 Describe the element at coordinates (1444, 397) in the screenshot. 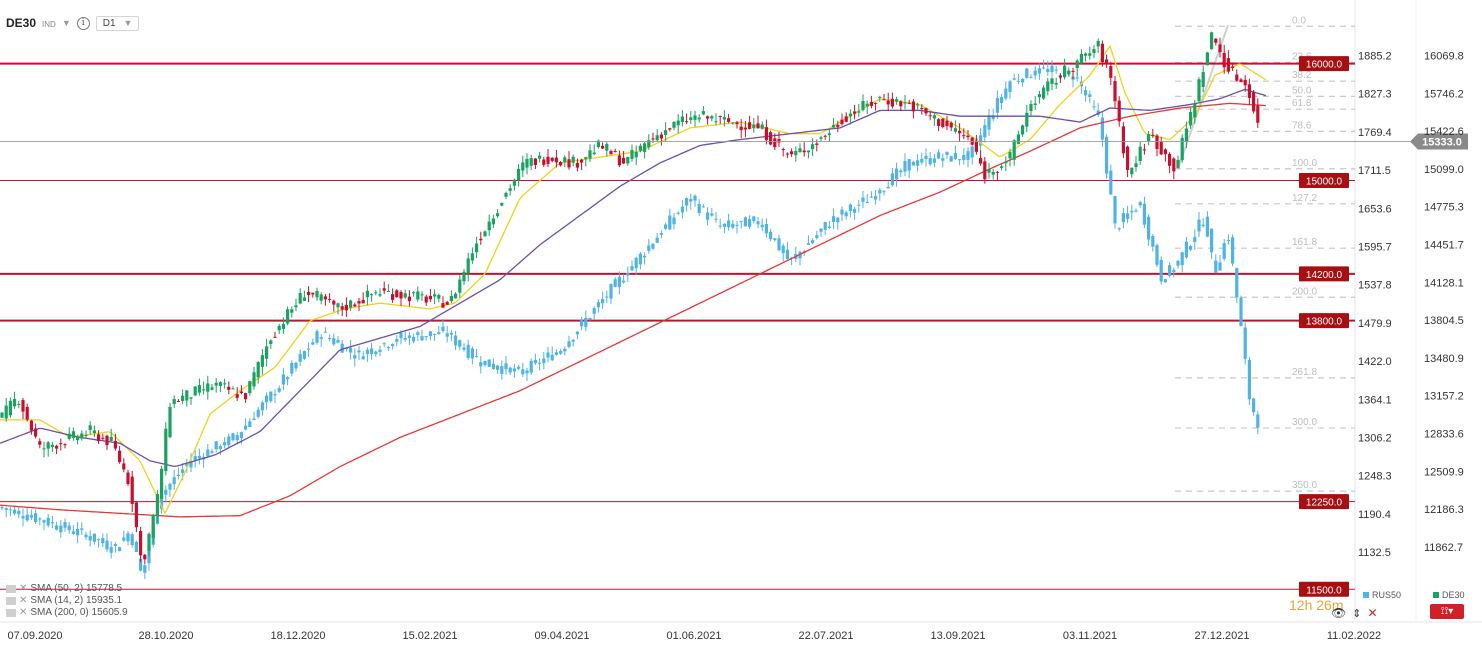

I see `y-tick-label: 13157.2` at that location.